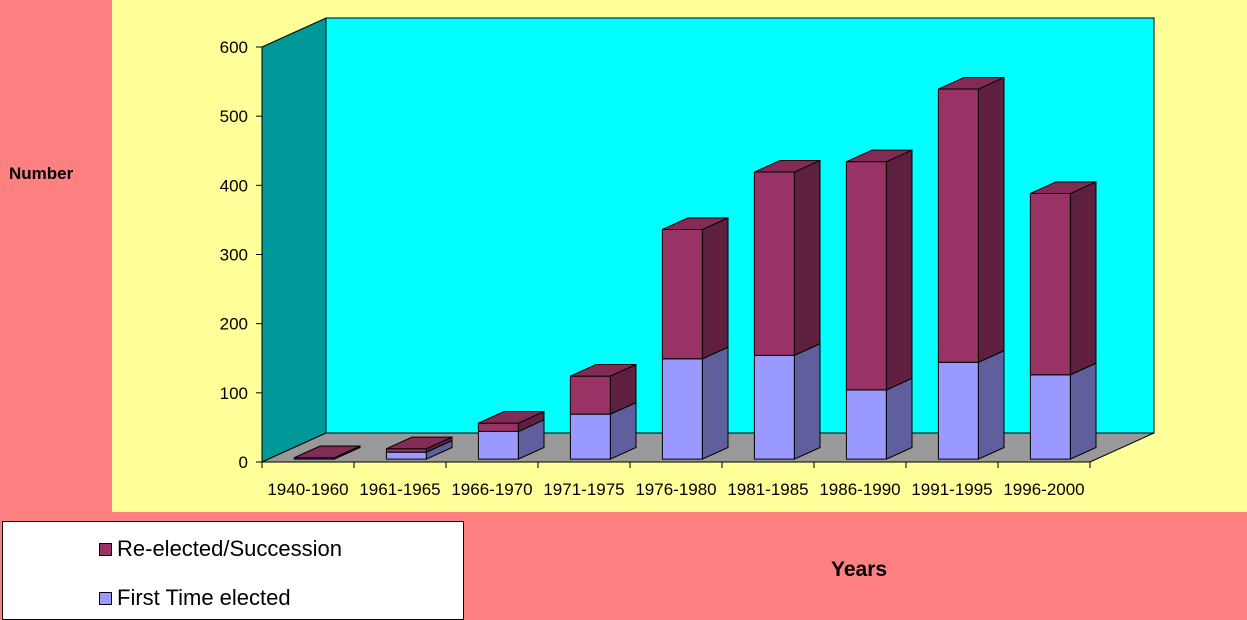 The image size is (1247, 620). Describe the element at coordinates (41, 173) in the screenshot. I see `y-axis-label: Number` at that location.